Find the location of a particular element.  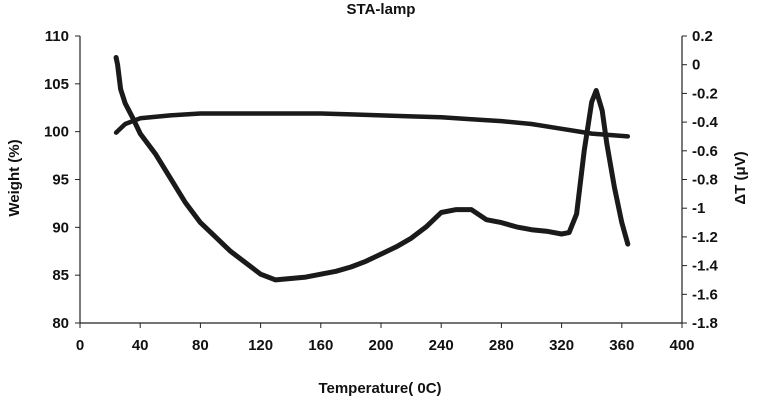

x-axis-label: Temperature( 0C) is located at coordinates (379, 388).